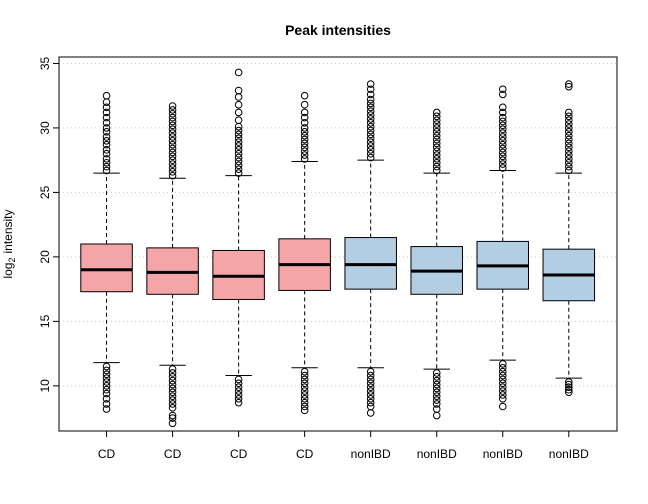 The width and height of the screenshot is (648, 504). What do you see at coordinates (45, 321) in the screenshot?
I see `y-tick-label: 15` at bounding box center [45, 321].